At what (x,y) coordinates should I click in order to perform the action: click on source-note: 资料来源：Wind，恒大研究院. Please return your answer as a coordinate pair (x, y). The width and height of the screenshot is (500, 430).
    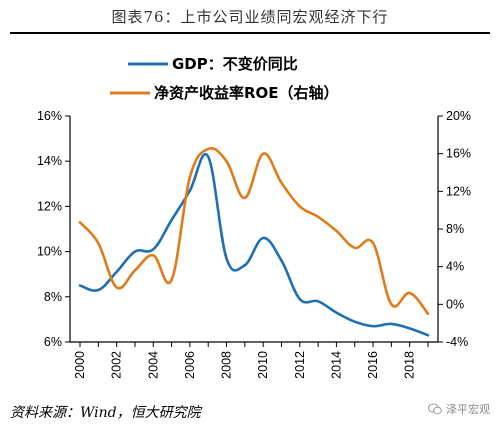
    Looking at the image, I should click on (105, 413).